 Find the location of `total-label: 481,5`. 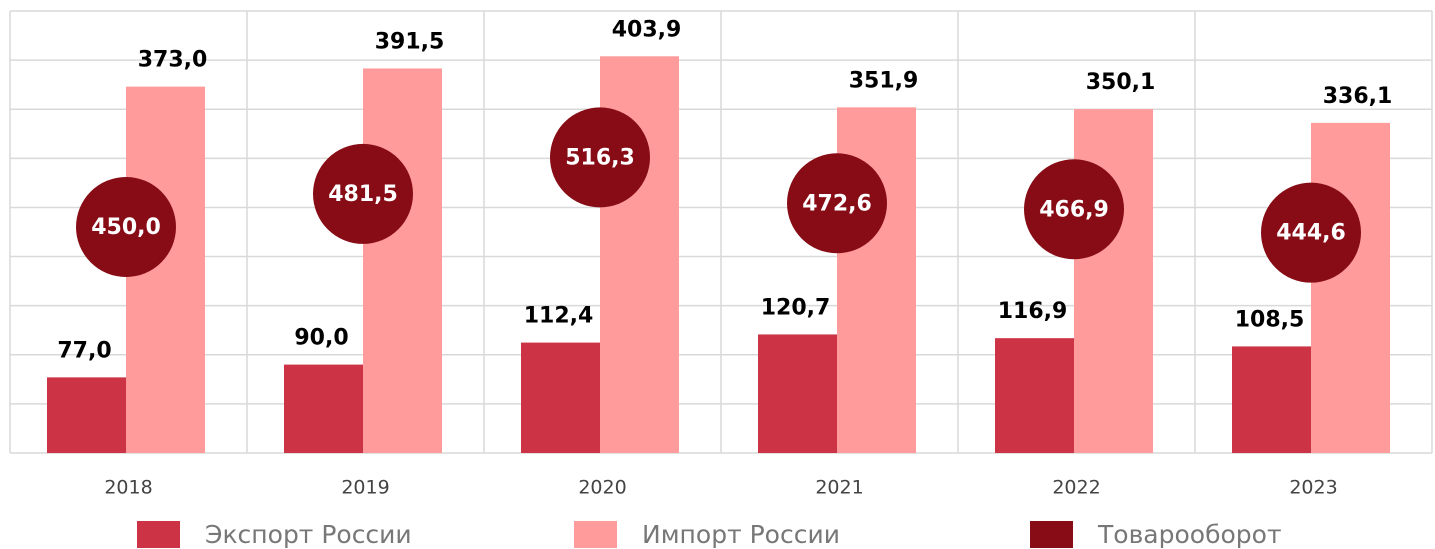

total-label: 481,5 is located at coordinates (363, 194).